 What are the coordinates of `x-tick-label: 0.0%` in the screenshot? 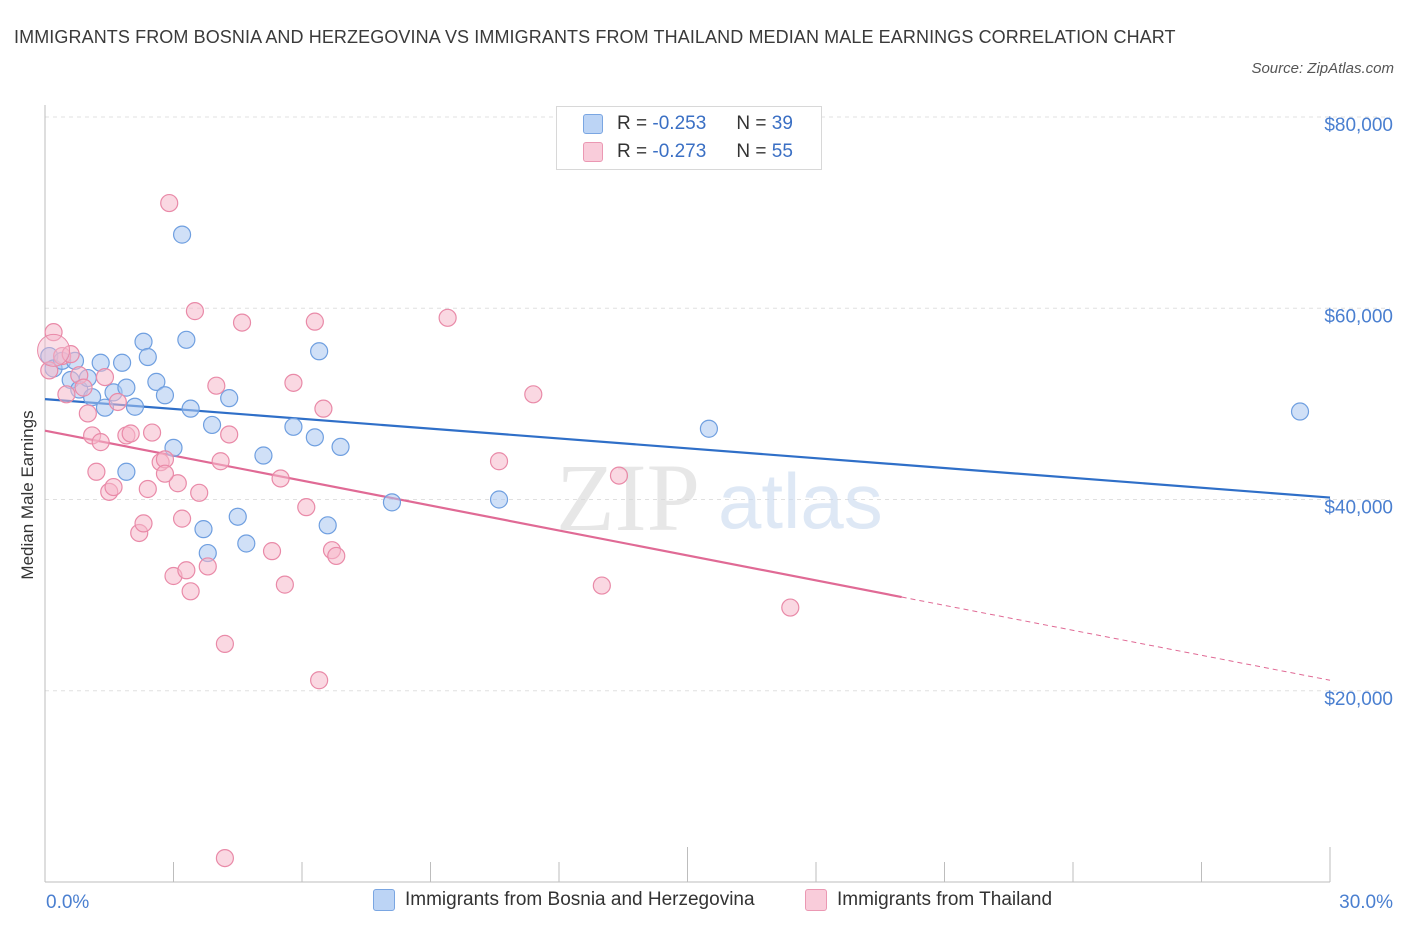 It's located at (67, 902).